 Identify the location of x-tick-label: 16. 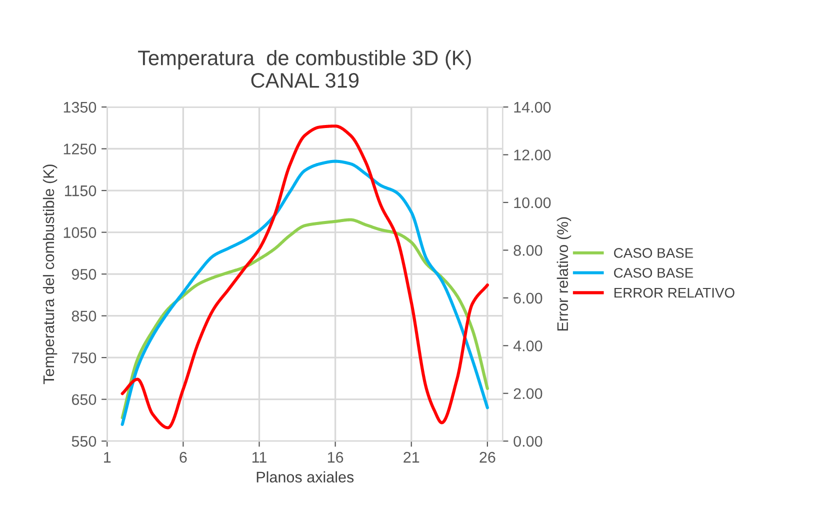
(336, 457).